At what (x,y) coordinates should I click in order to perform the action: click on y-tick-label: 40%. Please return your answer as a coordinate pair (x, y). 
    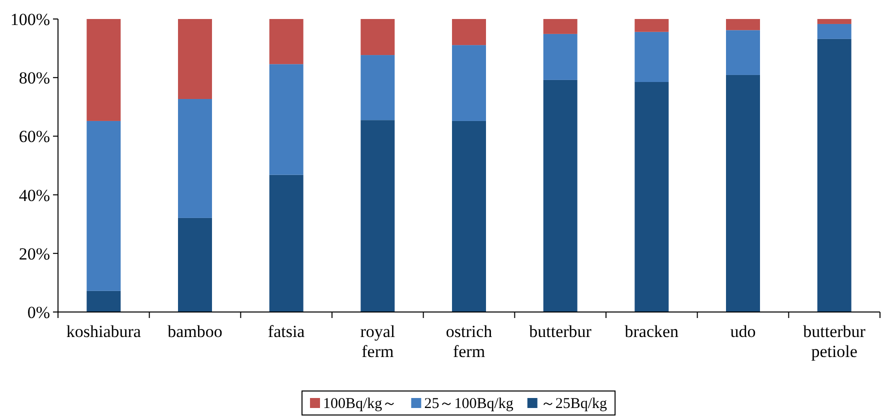
    Looking at the image, I should click on (34, 195).